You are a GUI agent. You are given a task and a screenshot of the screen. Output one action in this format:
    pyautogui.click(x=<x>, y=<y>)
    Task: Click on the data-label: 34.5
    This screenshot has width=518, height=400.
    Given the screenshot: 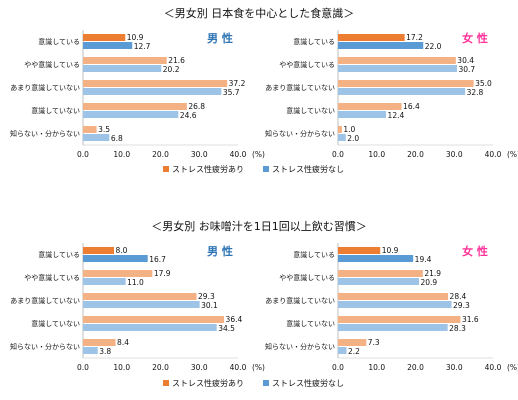 What is the action you would take?
    pyautogui.click(x=226, y=328)
    